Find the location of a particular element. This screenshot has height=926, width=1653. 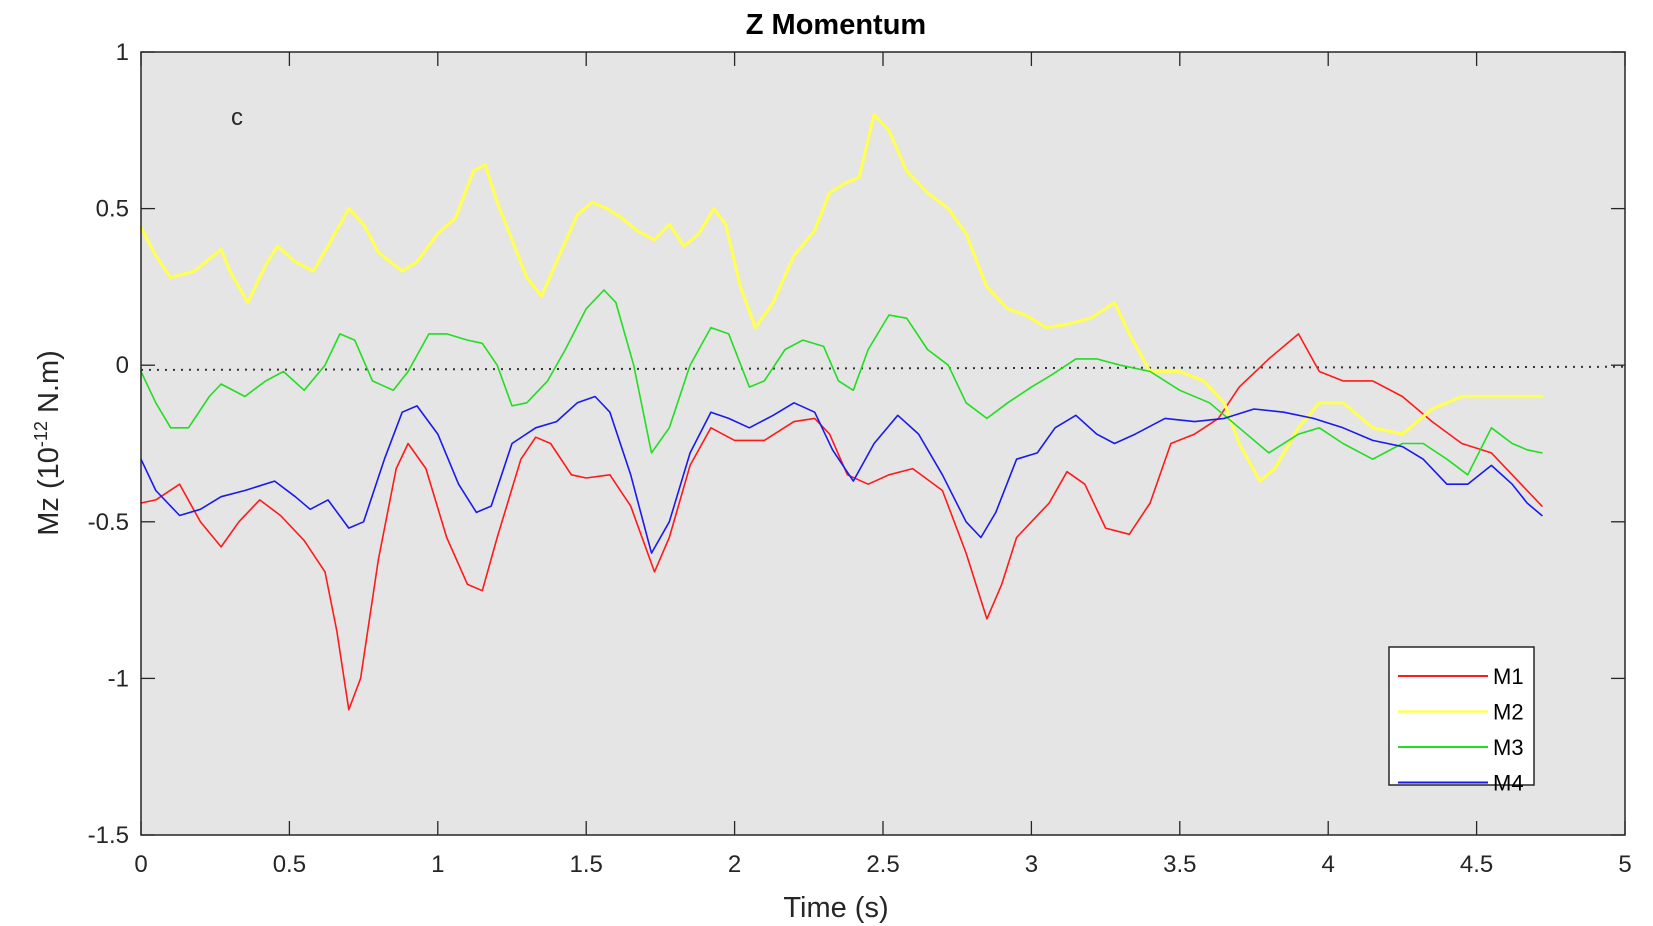

y-tick-label: 0 is located at coordinates (122, 365).